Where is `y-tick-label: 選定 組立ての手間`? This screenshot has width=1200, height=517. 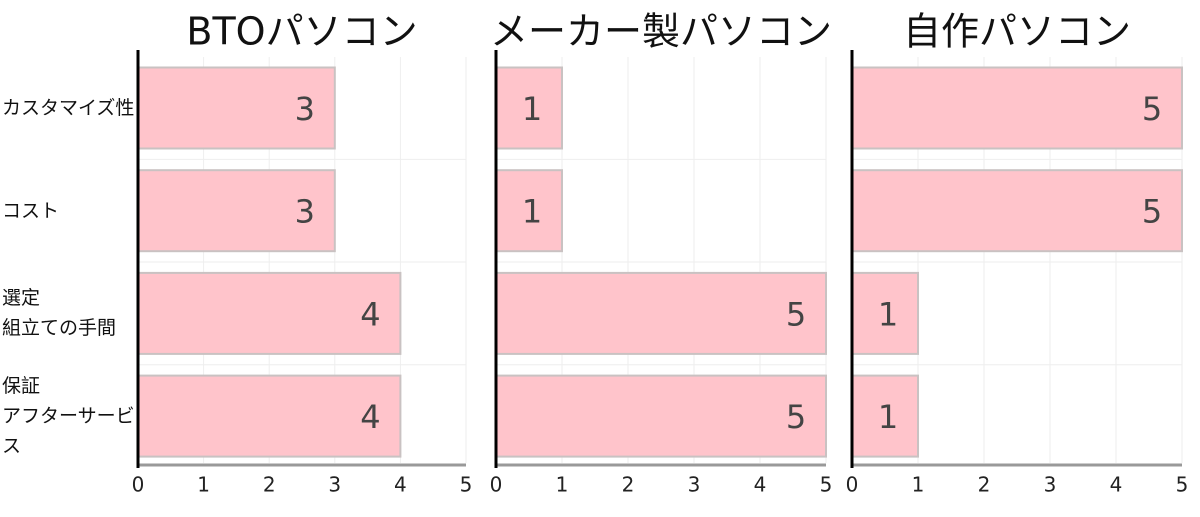
y-tick-label: 選定 組立ての手間 is located at coordinates (59, 313).